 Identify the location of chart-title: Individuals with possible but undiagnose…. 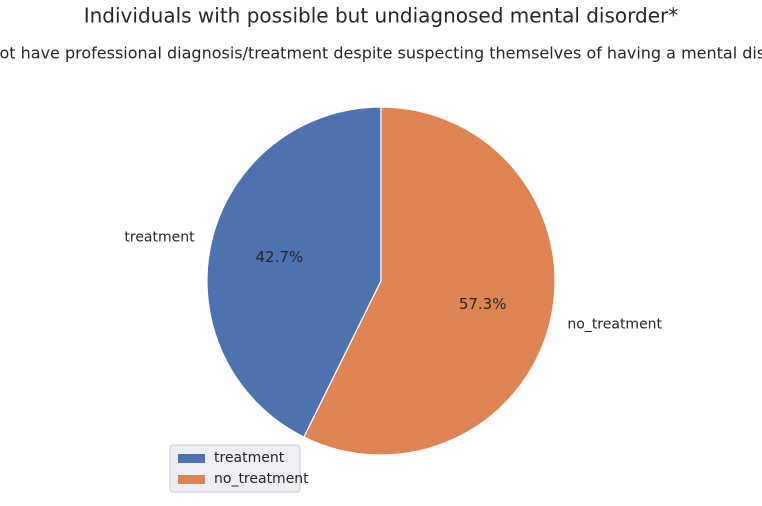
(381, 16).